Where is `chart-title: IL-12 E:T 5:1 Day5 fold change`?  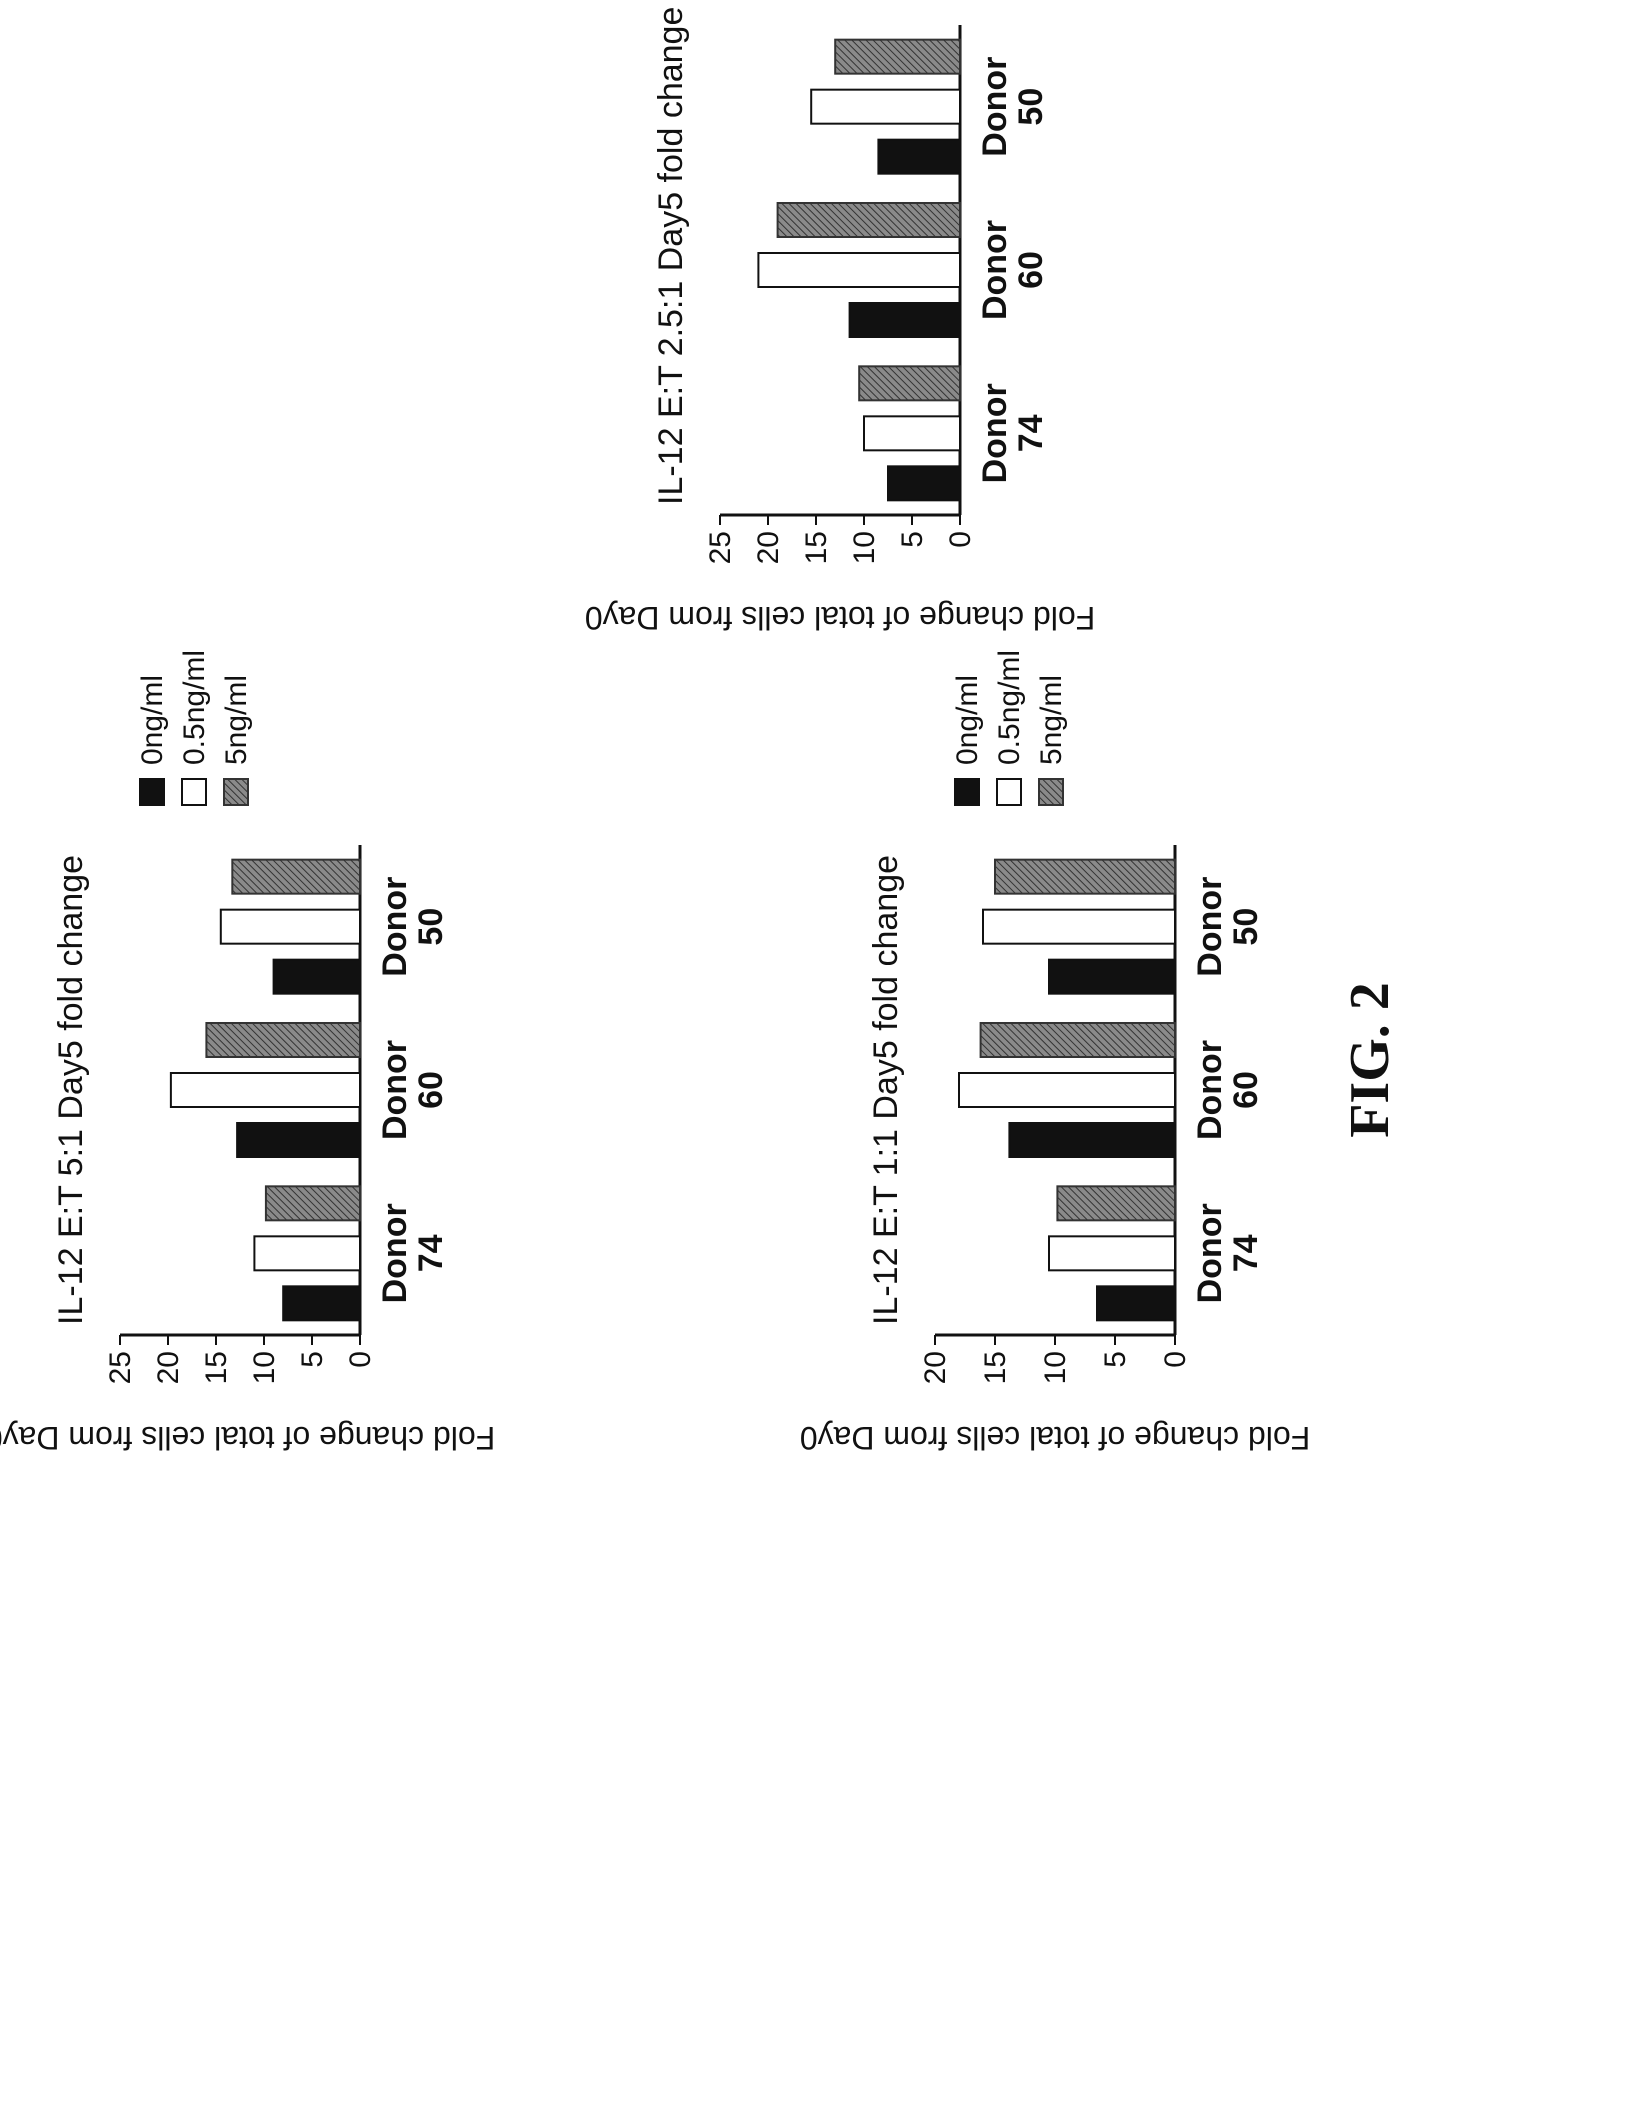 chart-title: IL-12 E:T 5:1 Day5 fold change is located at coordinates (71, 1090).